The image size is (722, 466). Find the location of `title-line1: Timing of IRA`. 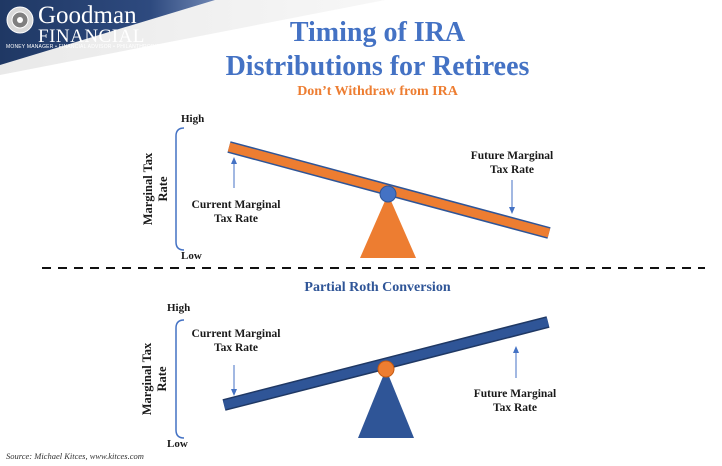

title-line1: Timing of IRA is located at coordinates (377, 32).